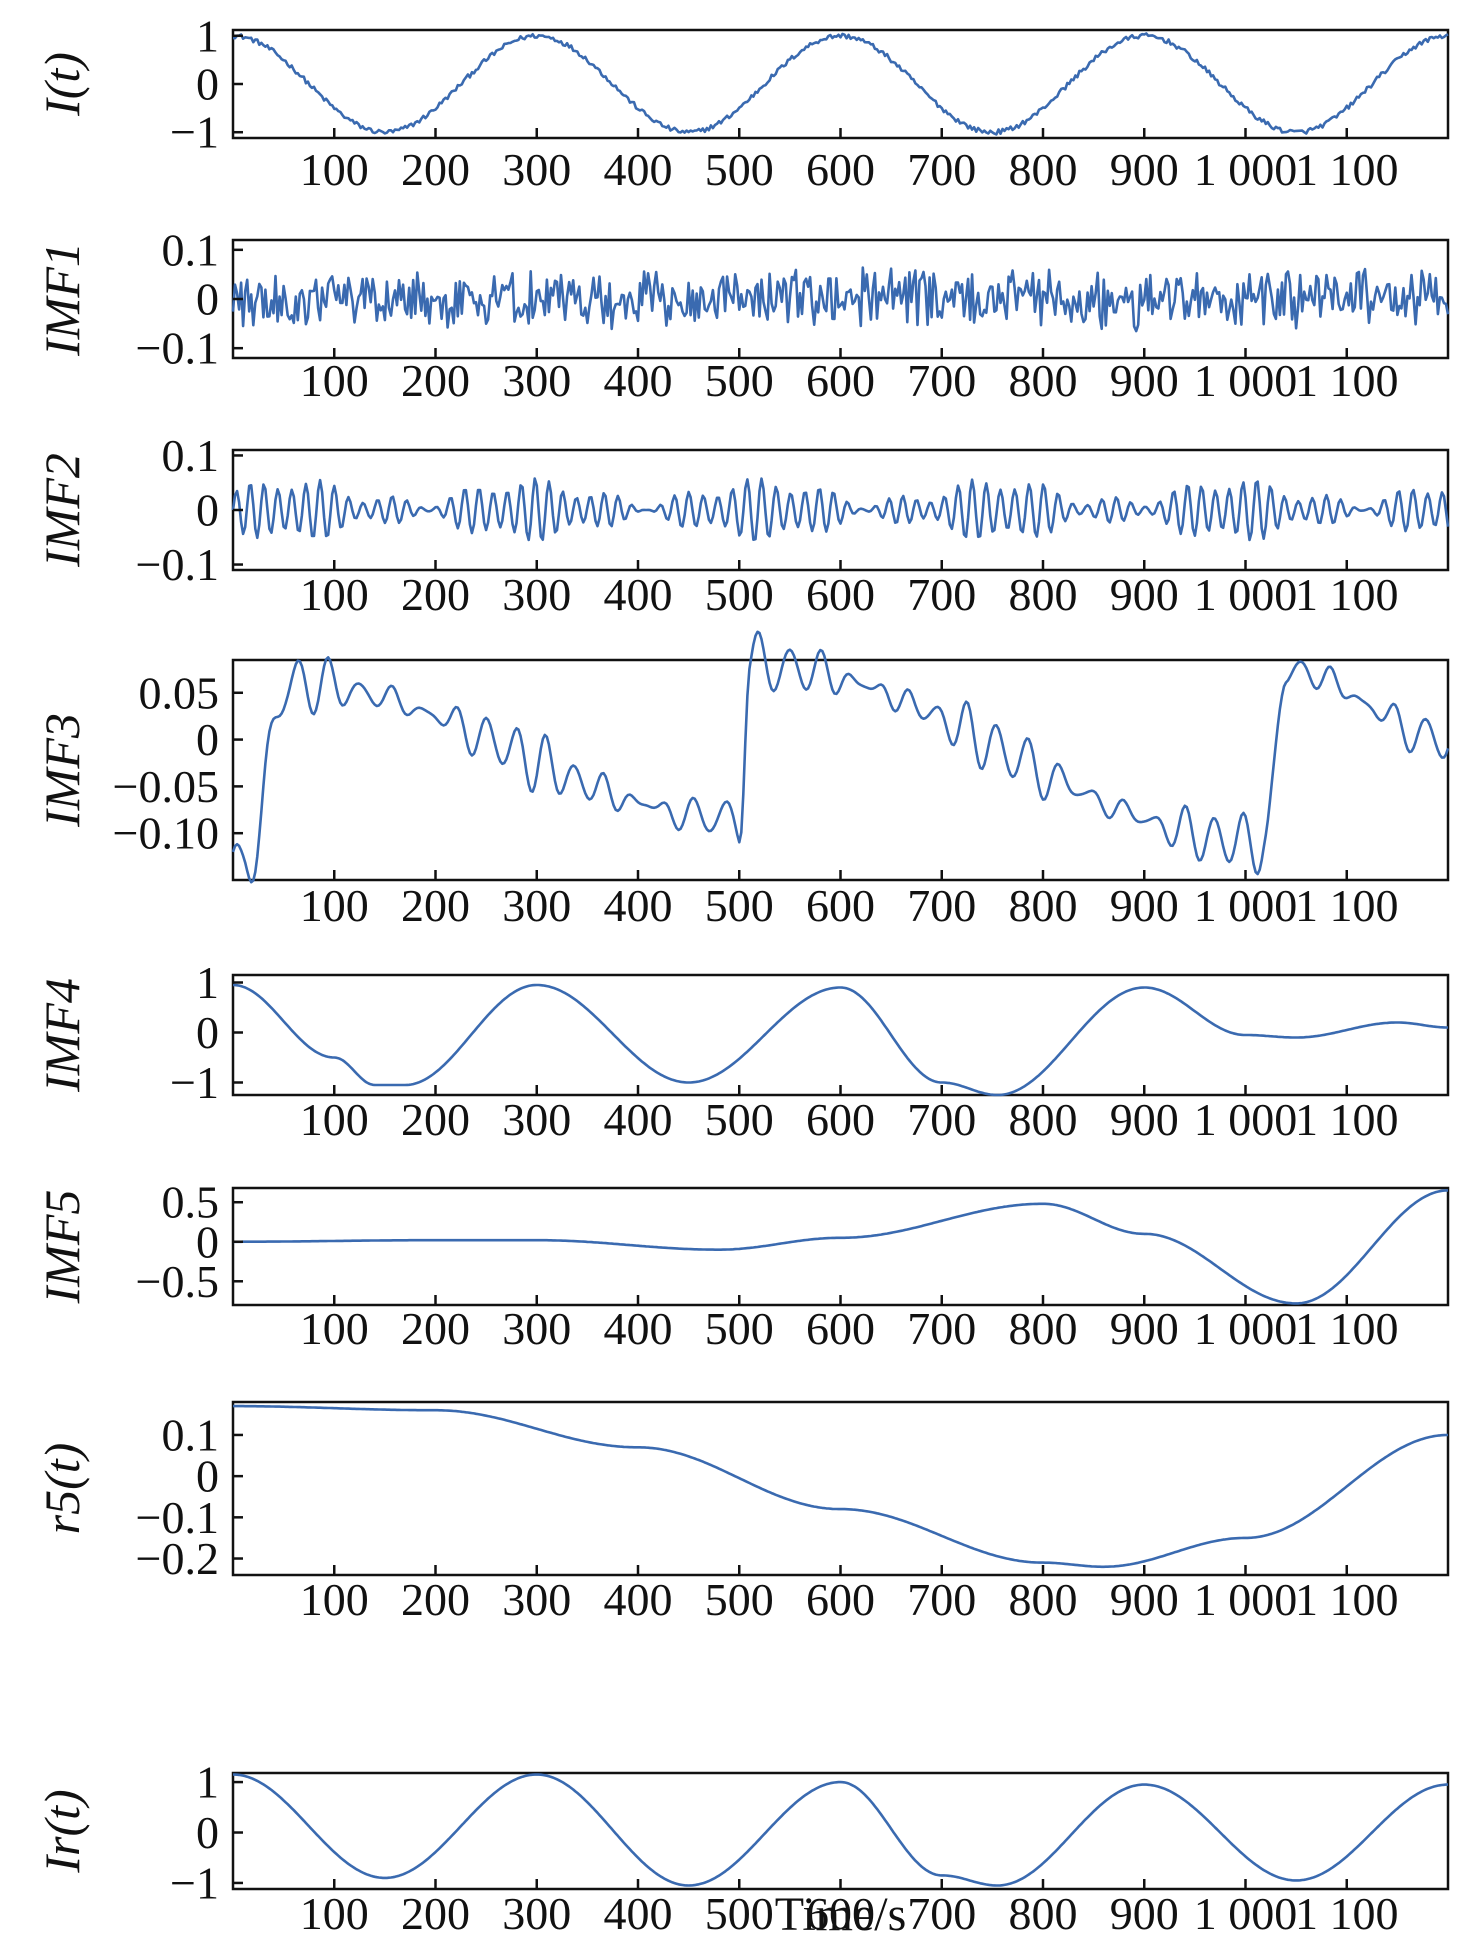 The width and height of the screenshot is (1476, 1944). I want to click on x-axis-label: Time/s, so click(841, 1913).